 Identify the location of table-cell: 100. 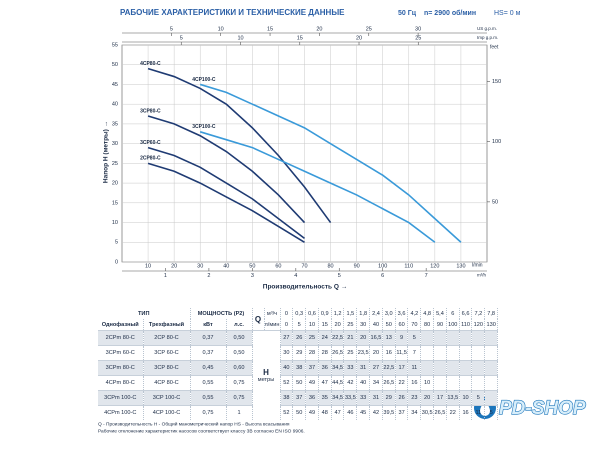
(453, 325).